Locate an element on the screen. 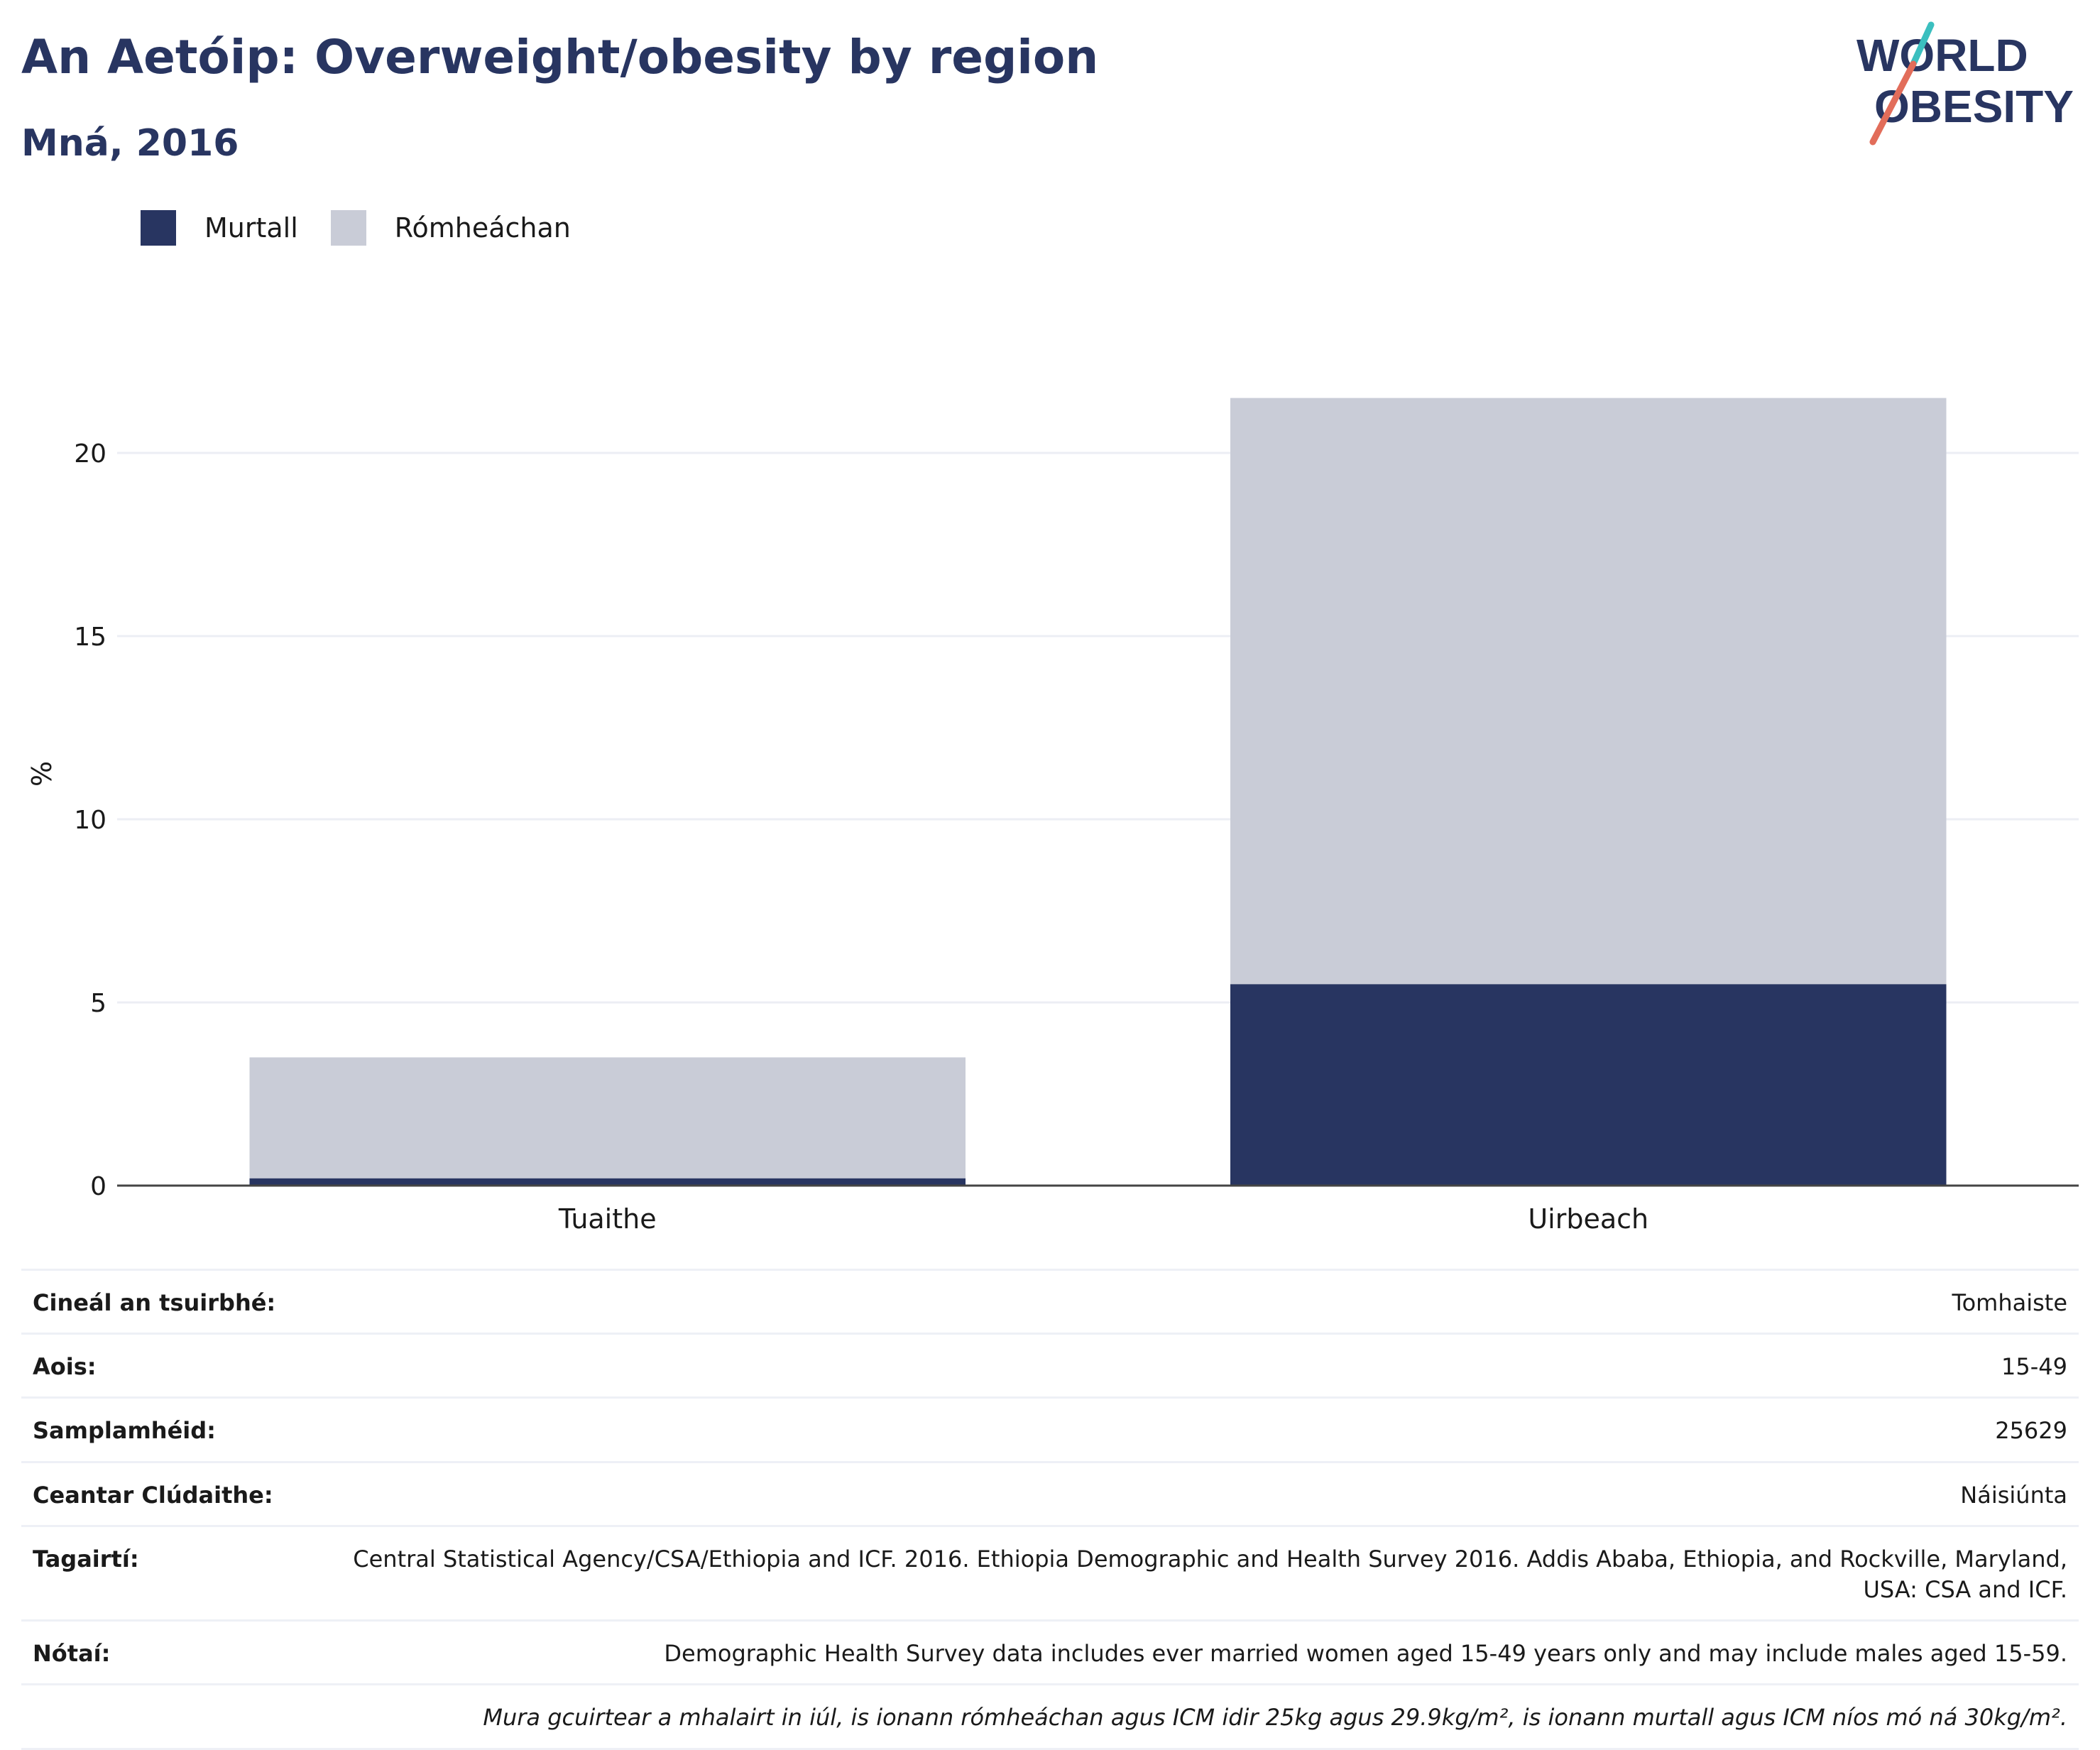 Image resolution: width=2100 pixels, height=1750 pixels. info-row: Ceantar Clúdaithe: Náisiúnta is located at coordinates (1050, 1493).